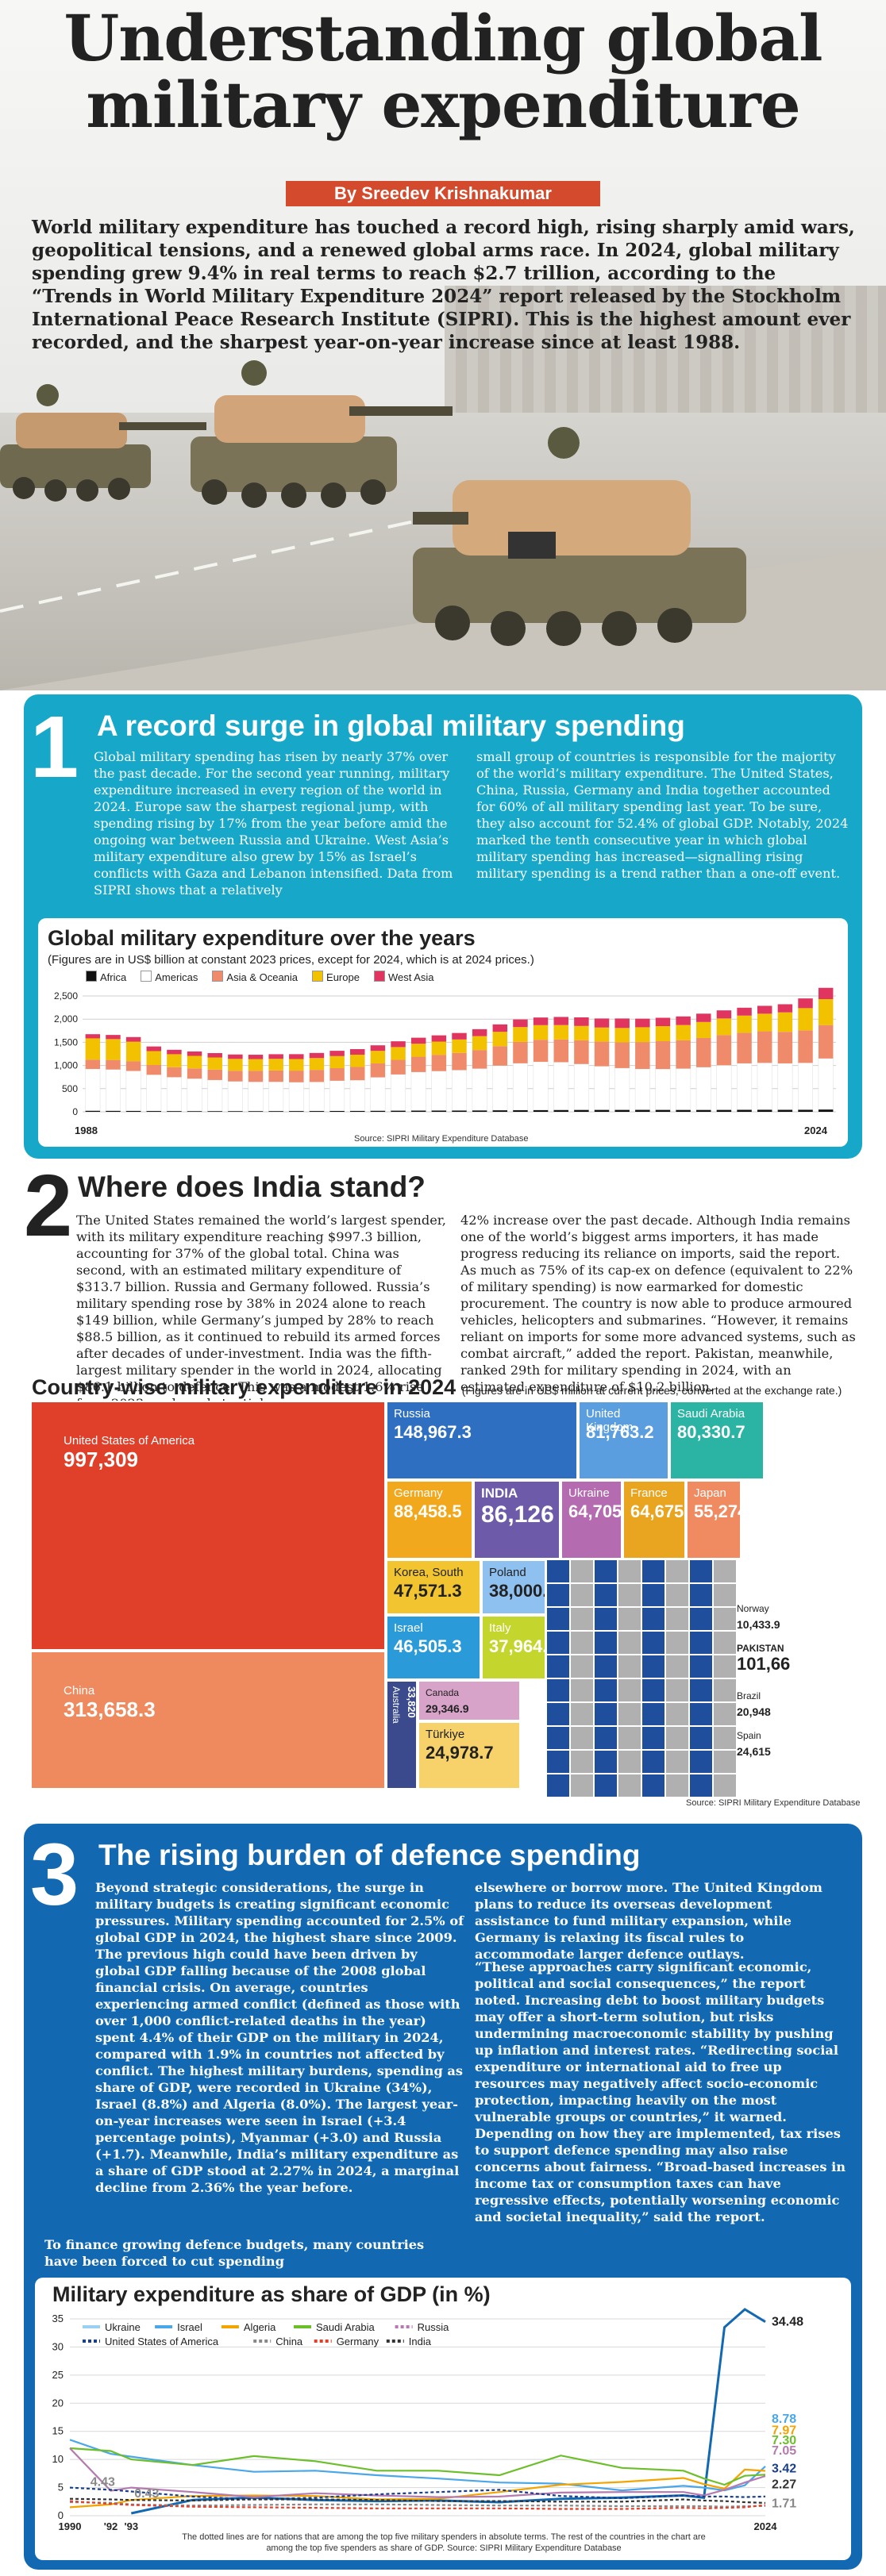  What do you see at coordinates (754, 1751) in the screenshot?
I see `treemap-value: 24,615` at bounding box center [754, 1751].